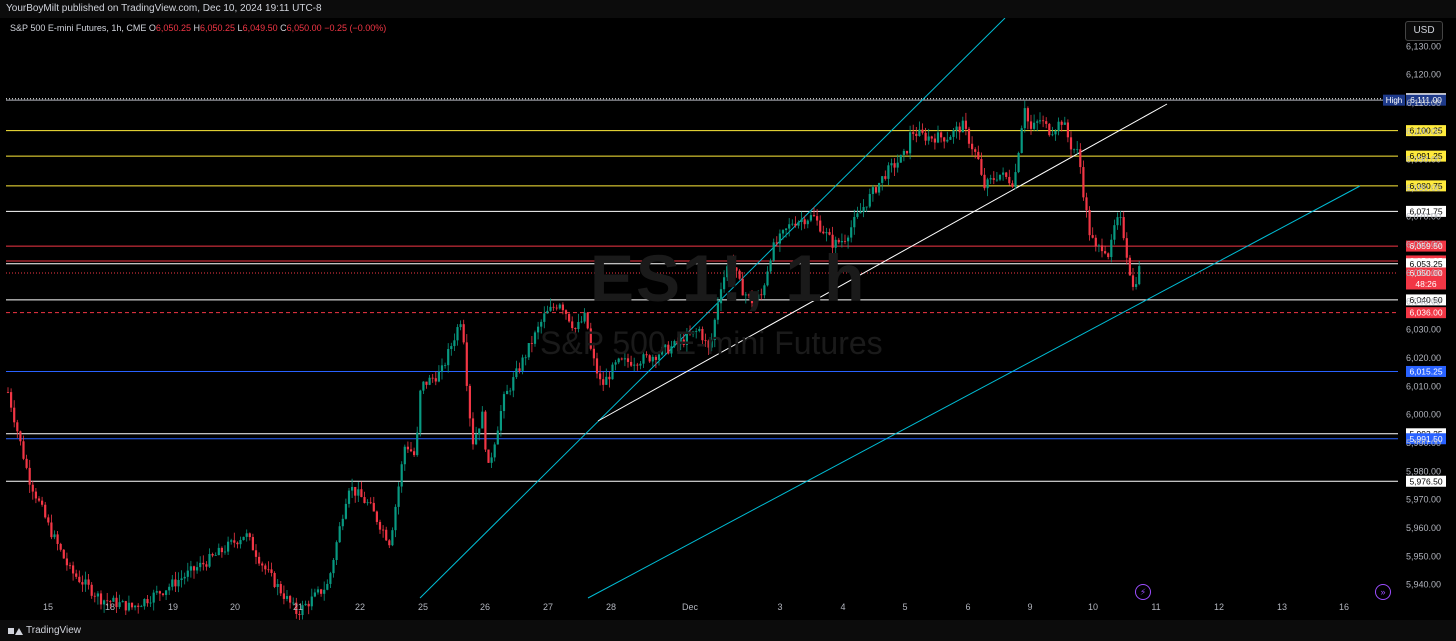  Describe the element at coordinates (1143, 592) in the screenshot. I see `bolt-icon: ⚡` at that location.